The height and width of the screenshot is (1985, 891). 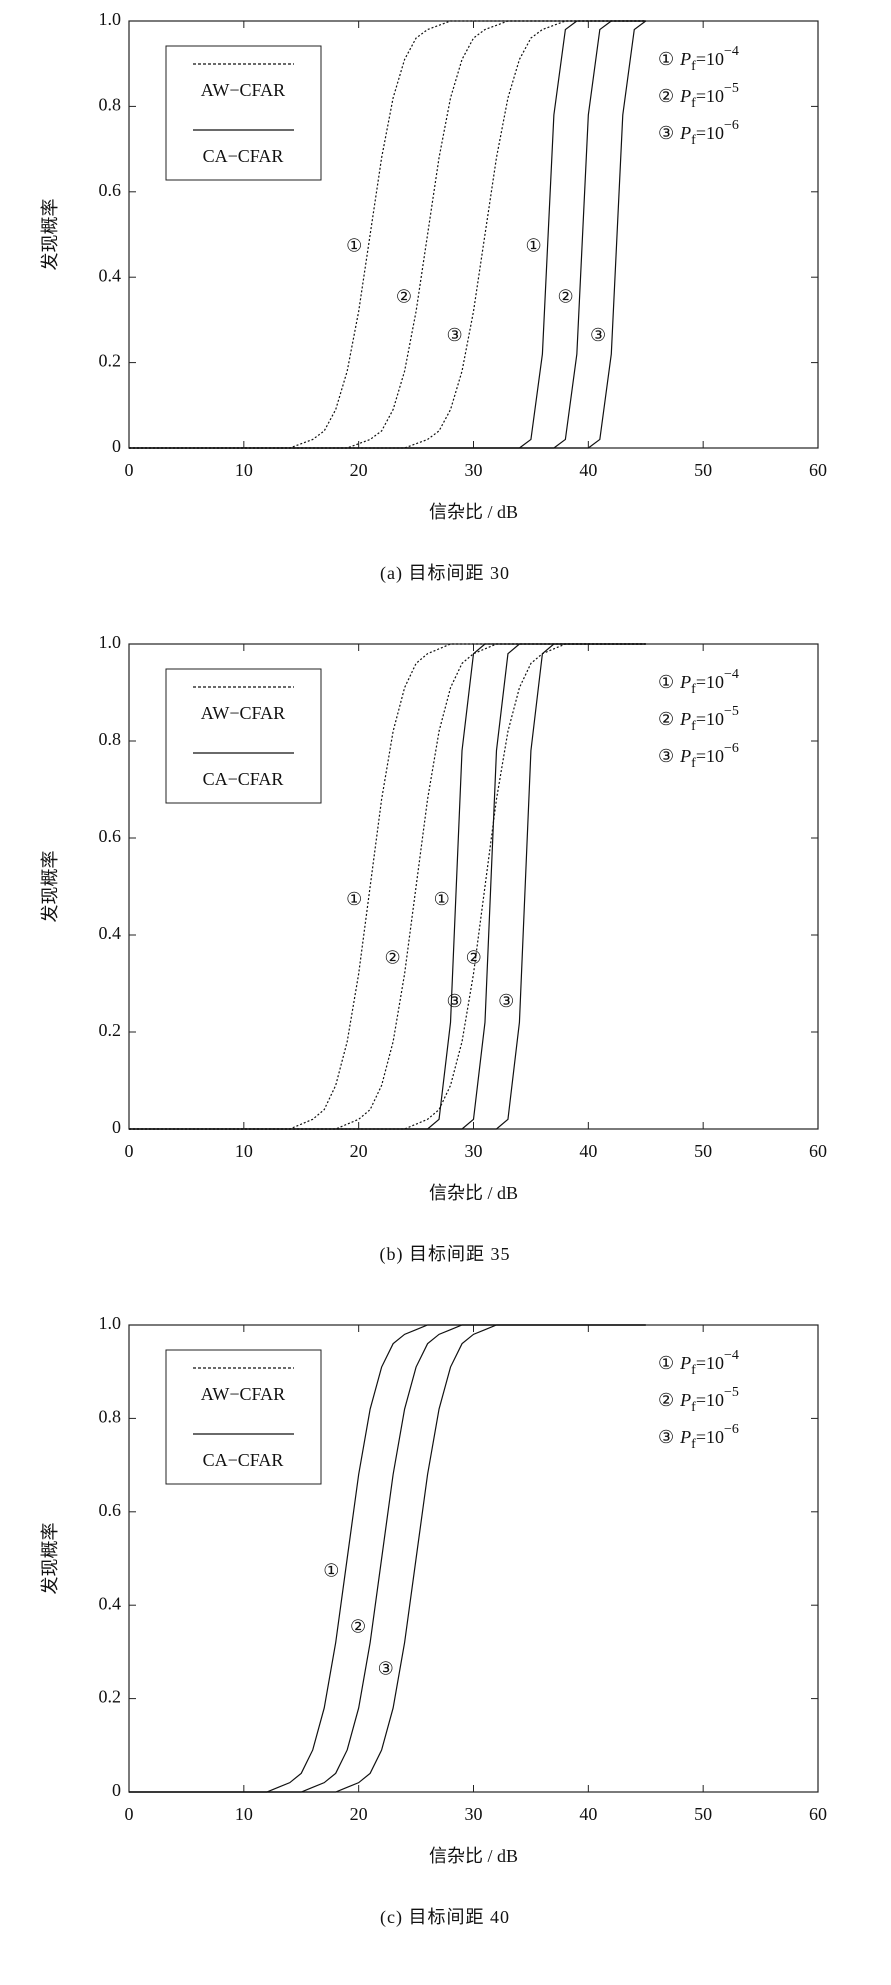 I want to click on y-tick-label: 0, so click(x=116, y=446).